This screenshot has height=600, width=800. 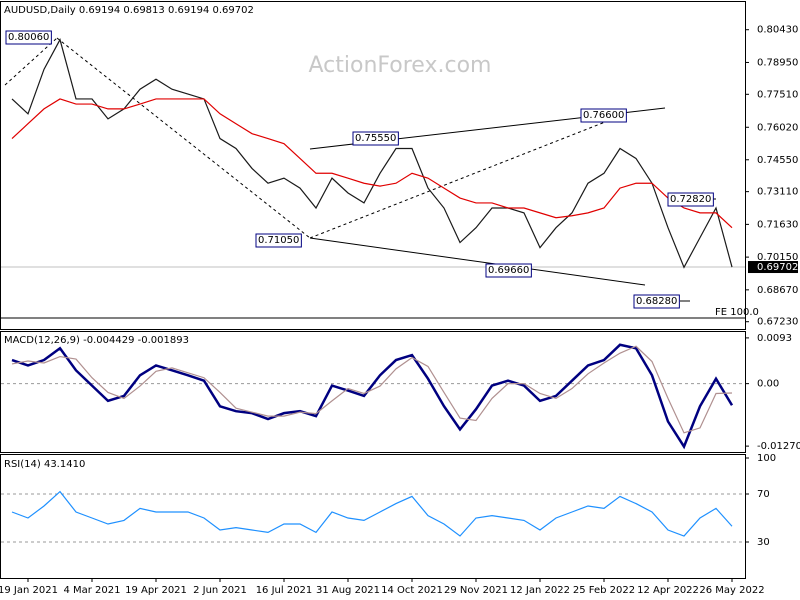 What do you see at coordinates (400, 65) in the screenshot?
I see `watermark: ActionForex.com` at bounding box center [400, 65].